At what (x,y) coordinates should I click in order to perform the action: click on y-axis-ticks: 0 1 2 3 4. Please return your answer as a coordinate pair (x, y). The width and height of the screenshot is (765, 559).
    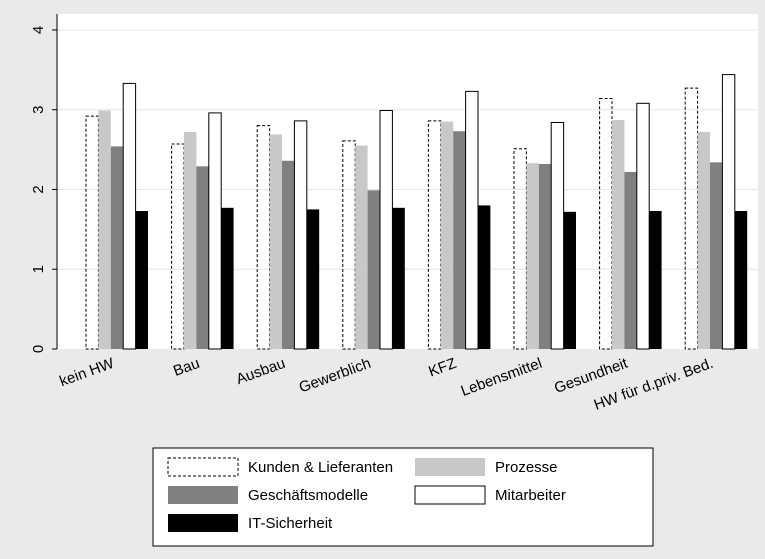
    Looking at the image, I should click on (43, 189).